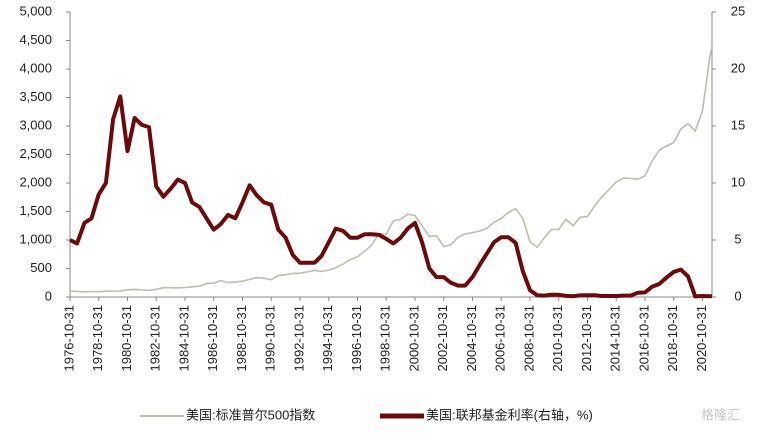 This screenshot has width=762, height=433. What do you see at coordinates (615, 338) in the screenshot?
I see `x-tick-label: 2014-10-31` at bounding box center [615, 338].